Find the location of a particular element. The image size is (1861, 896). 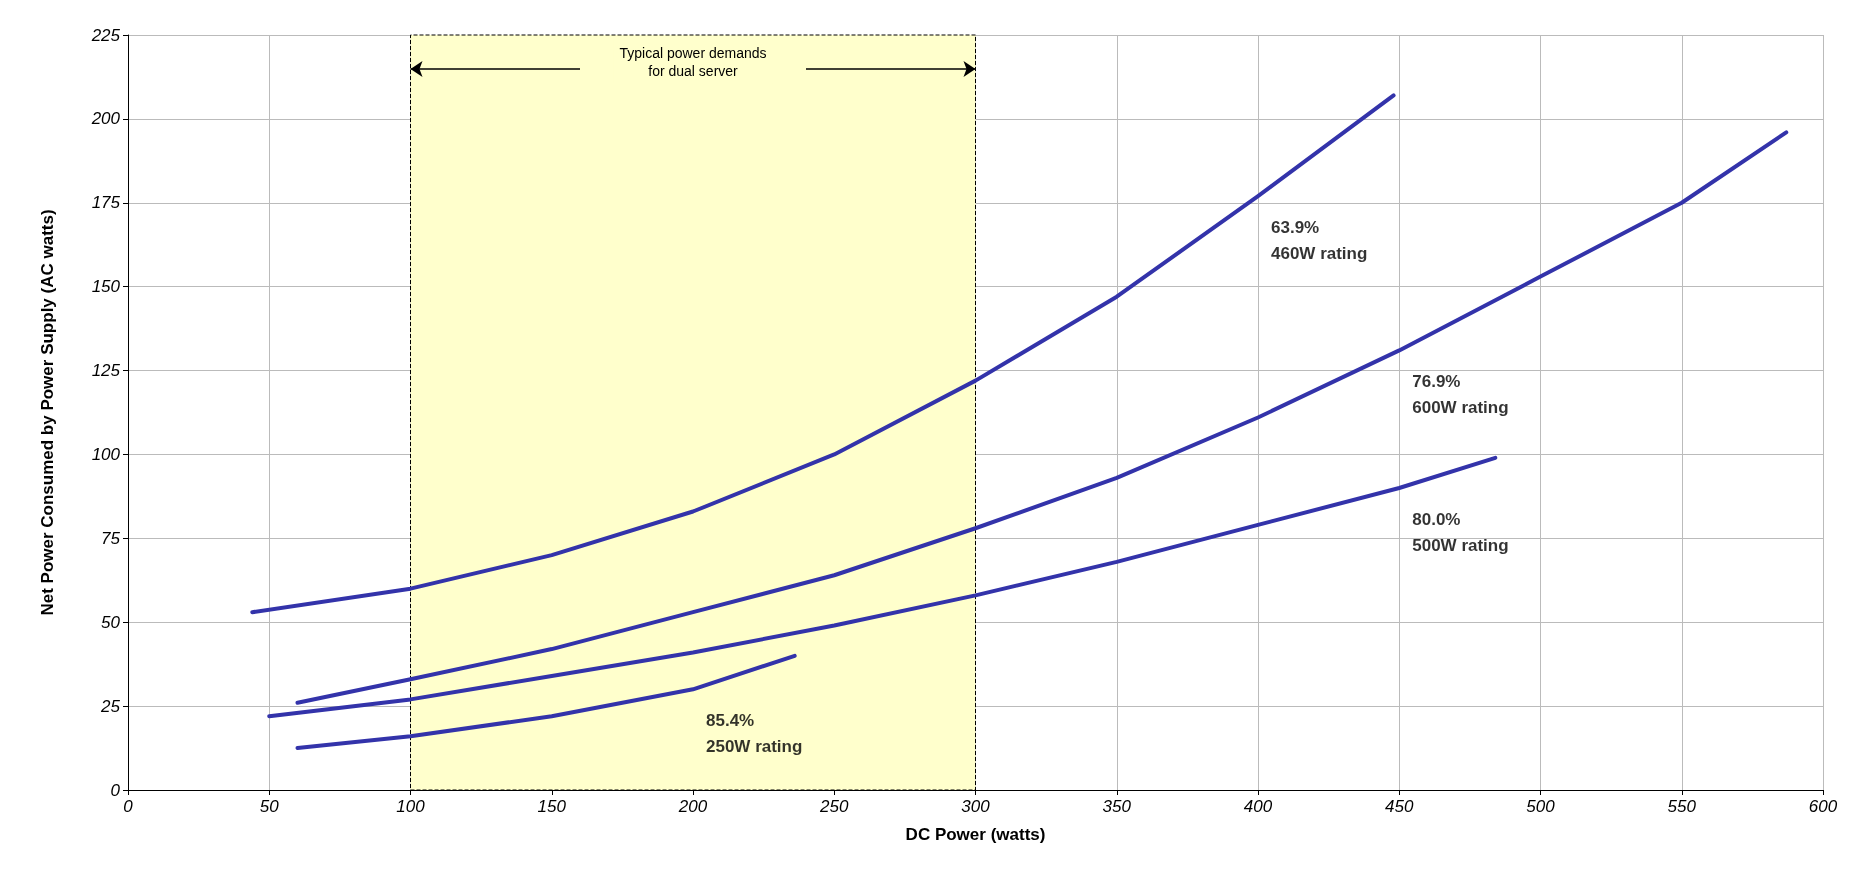

x-tick-label: 300 is located at coordinates (976, 806).